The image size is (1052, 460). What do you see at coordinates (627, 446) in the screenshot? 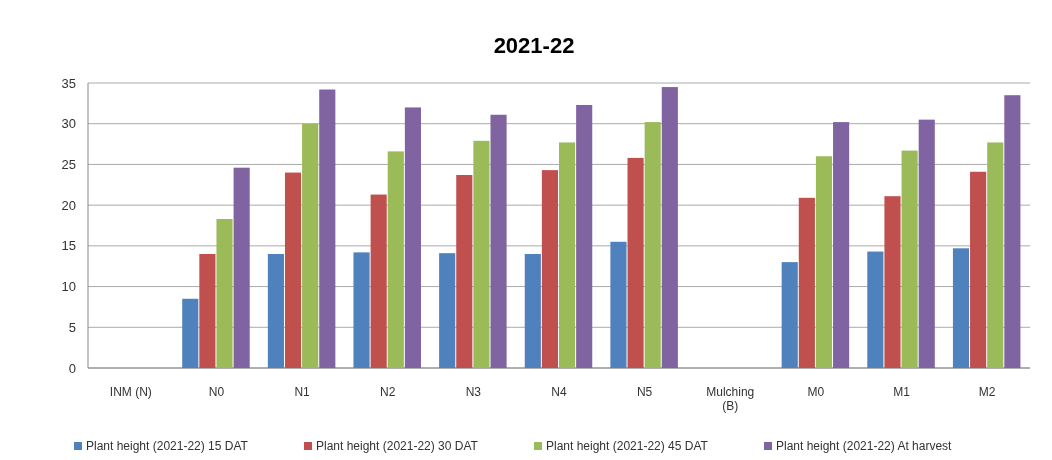
I see `legend-label: Plant height (2021-22) 45 DAT` at bounding box center [627, 446].